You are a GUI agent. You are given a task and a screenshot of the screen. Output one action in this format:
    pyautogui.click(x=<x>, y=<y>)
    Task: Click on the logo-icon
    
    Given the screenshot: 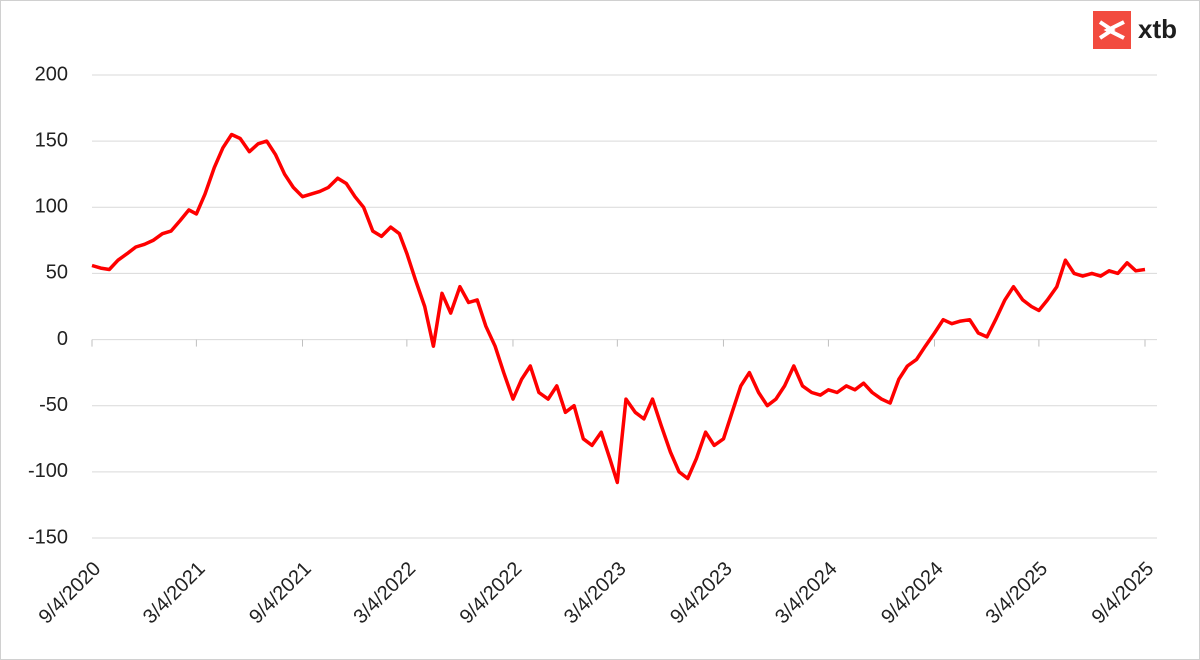 What is the action you would take?
    pyautogui.click(x=1111, y=30)
    